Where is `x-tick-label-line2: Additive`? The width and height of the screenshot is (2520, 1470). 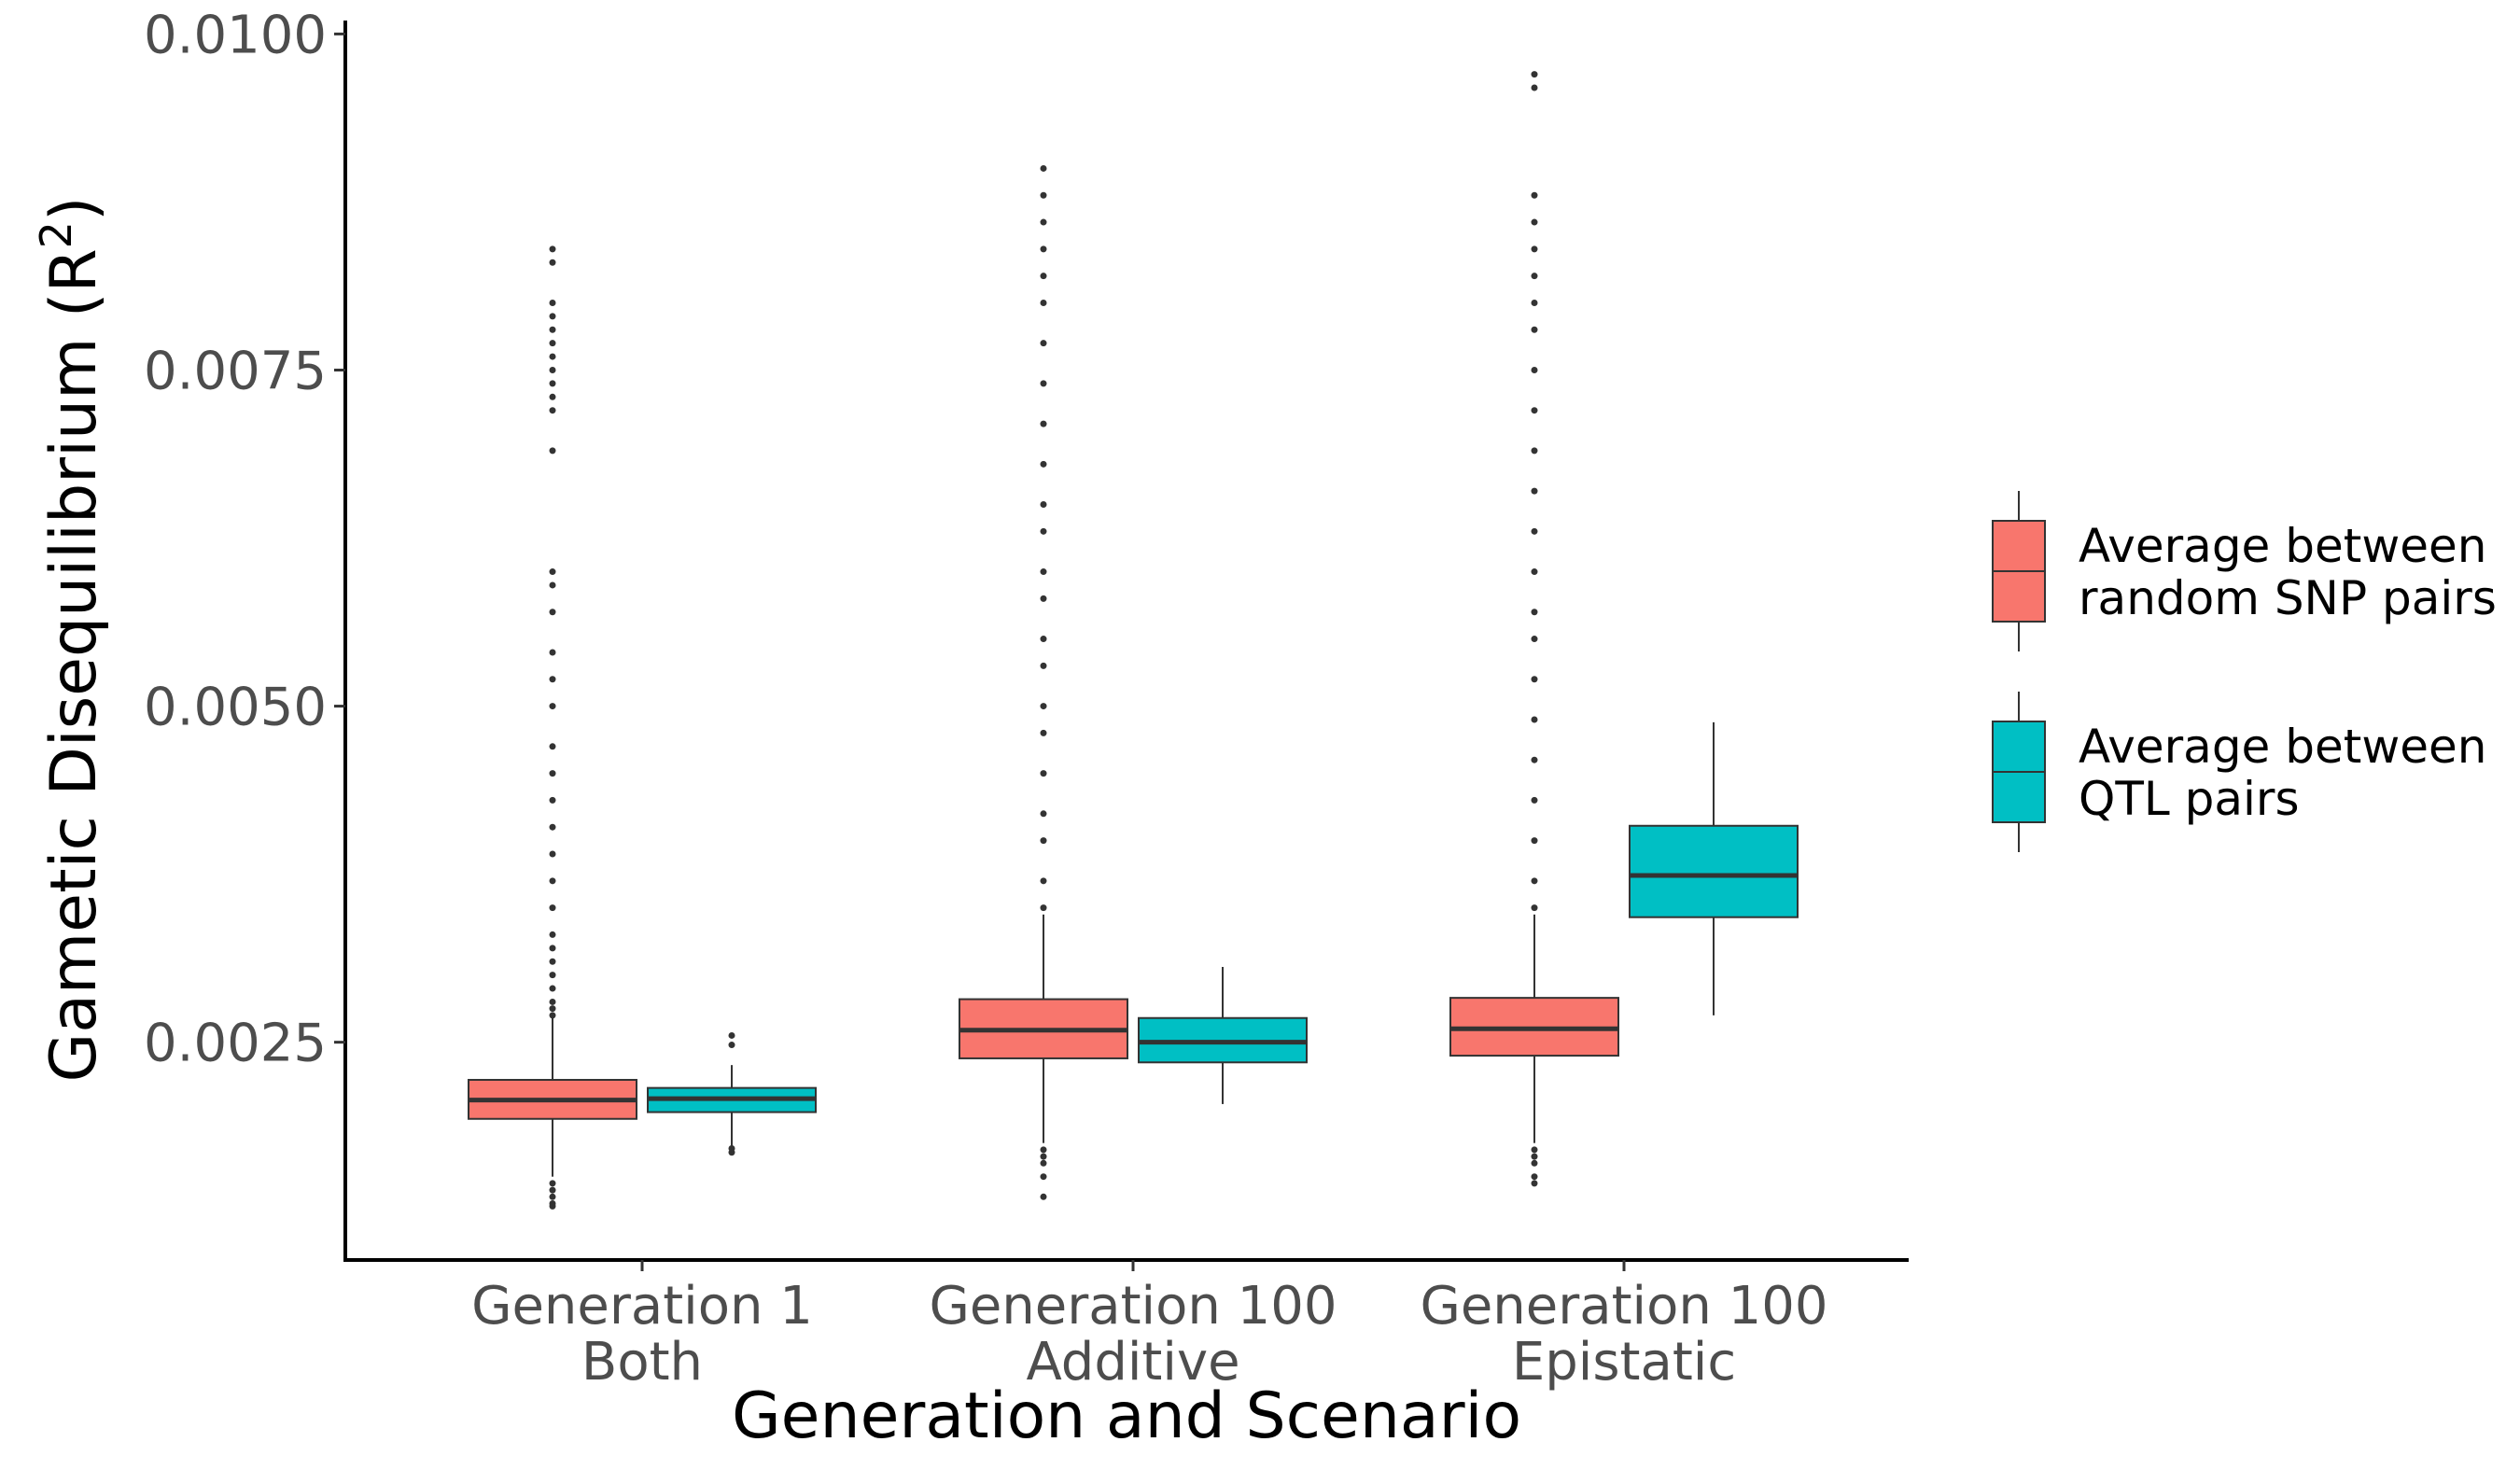 x-tick-label-line2: Additive is located at coordinates (1132, 1362).